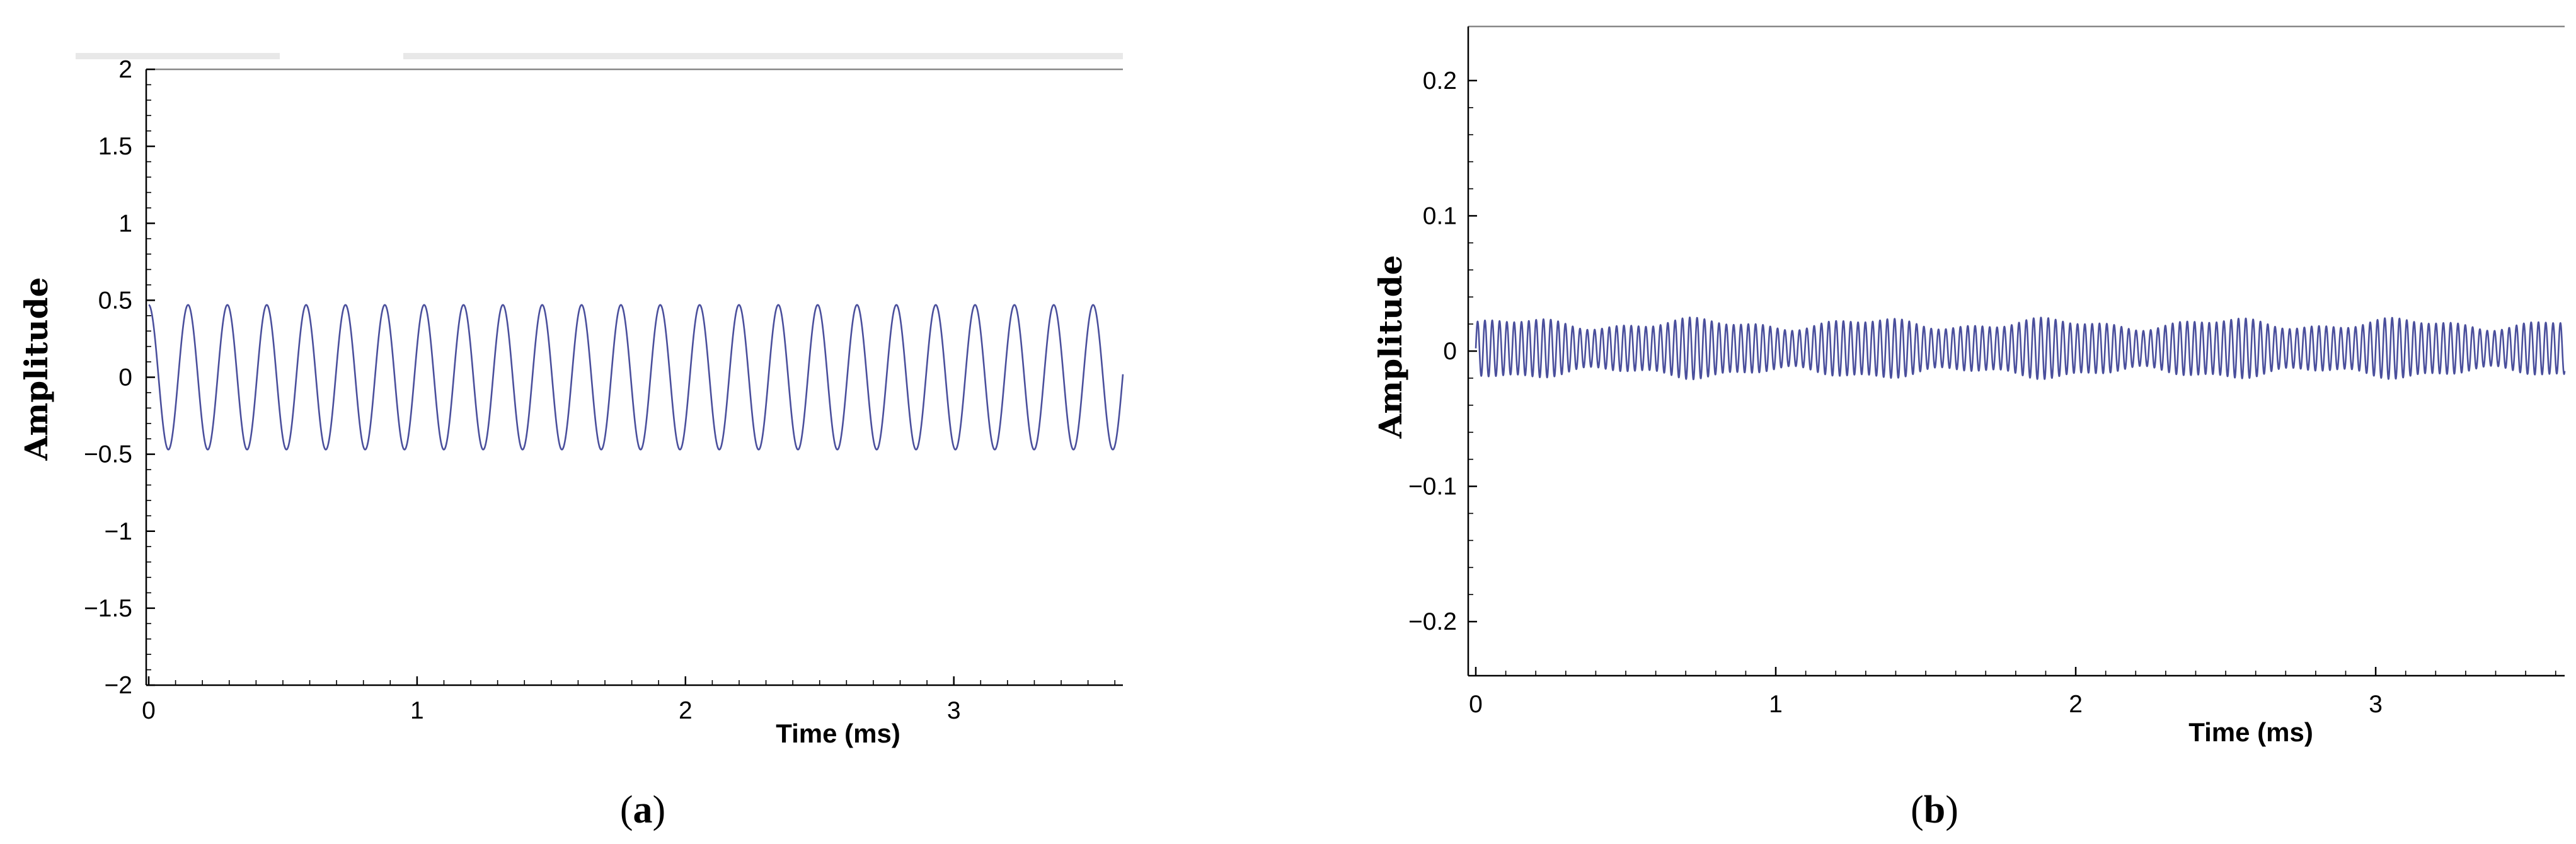 The height and width of the screenshot is (844, 2576). I want to click on chart-a-ytick-label: 1, so click(125, 223).